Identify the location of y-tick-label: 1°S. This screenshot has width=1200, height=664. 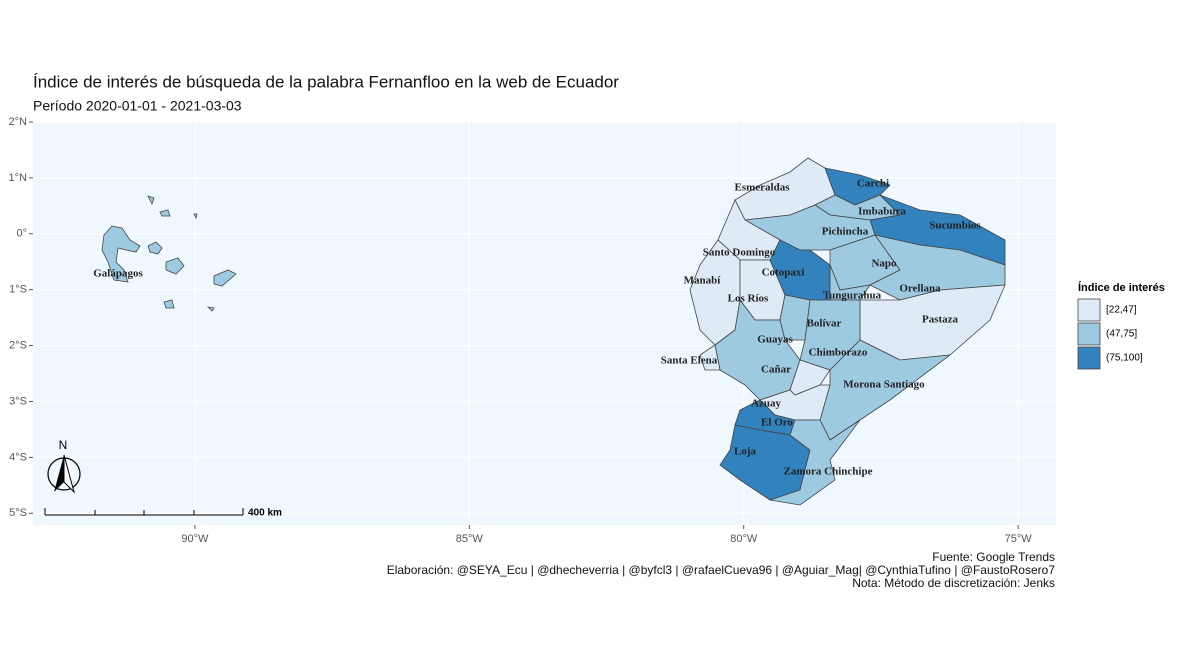
(18, 290).